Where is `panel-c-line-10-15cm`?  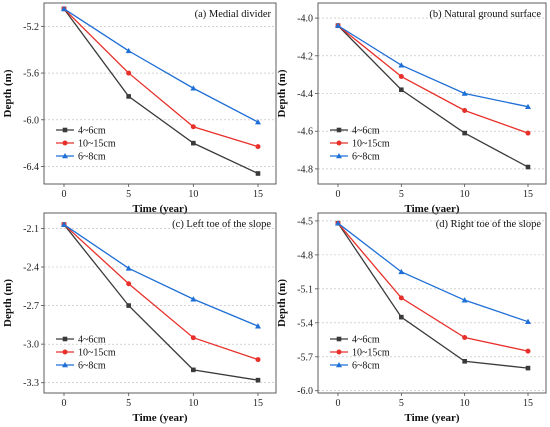 panel-c-line-10-15cm is located at coordinates (161, 292).